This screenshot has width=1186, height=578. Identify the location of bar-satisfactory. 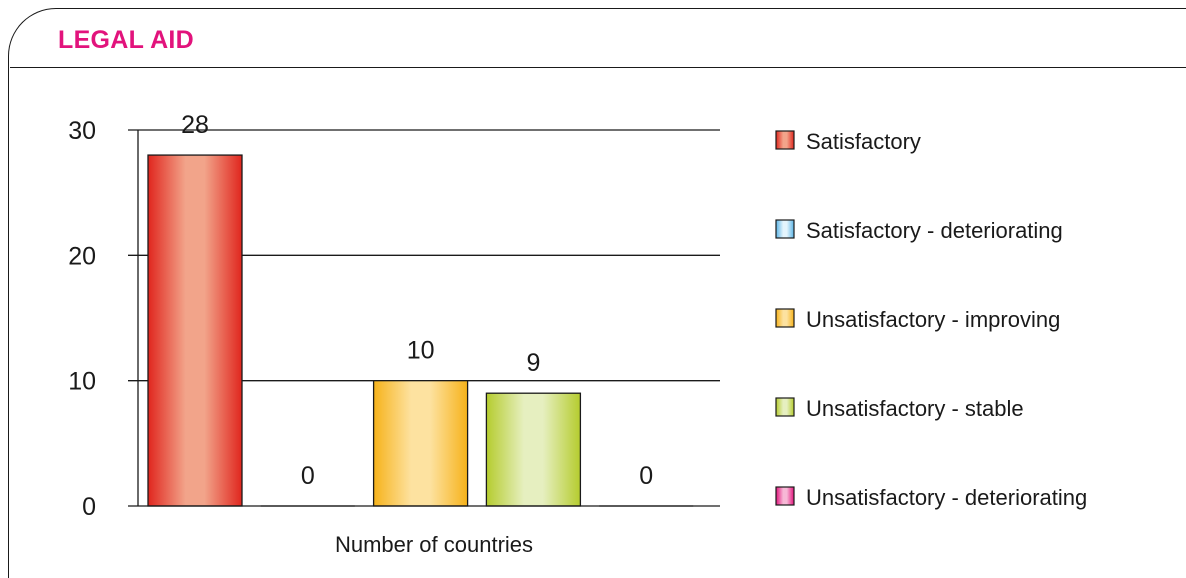
(195, 330).